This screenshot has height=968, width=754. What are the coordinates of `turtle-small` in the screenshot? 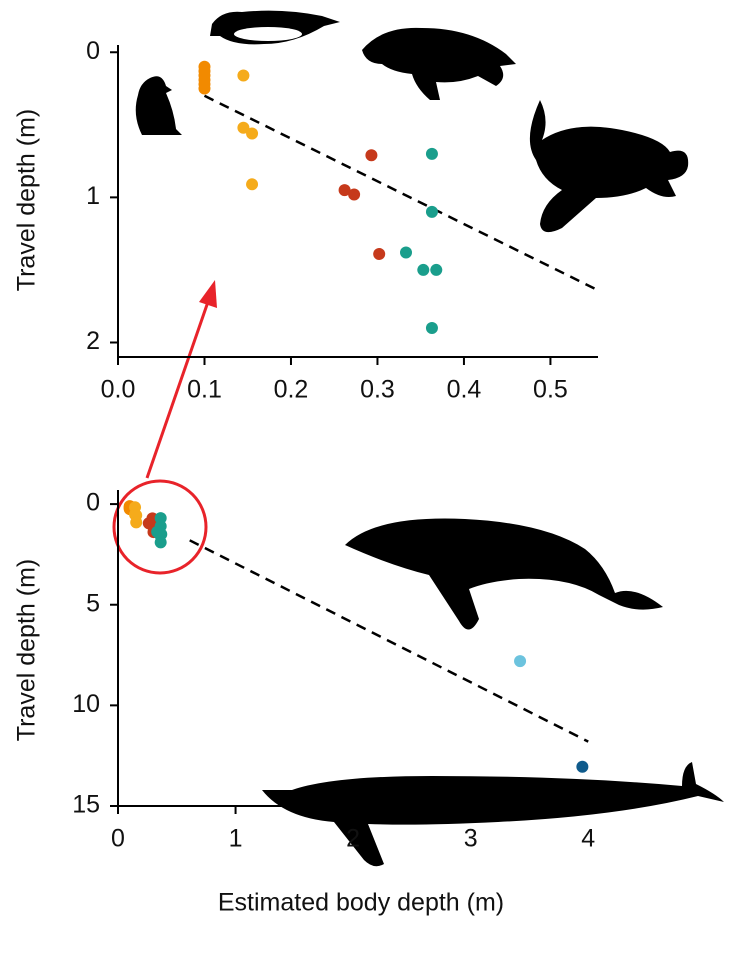 It's located at (439, 63).